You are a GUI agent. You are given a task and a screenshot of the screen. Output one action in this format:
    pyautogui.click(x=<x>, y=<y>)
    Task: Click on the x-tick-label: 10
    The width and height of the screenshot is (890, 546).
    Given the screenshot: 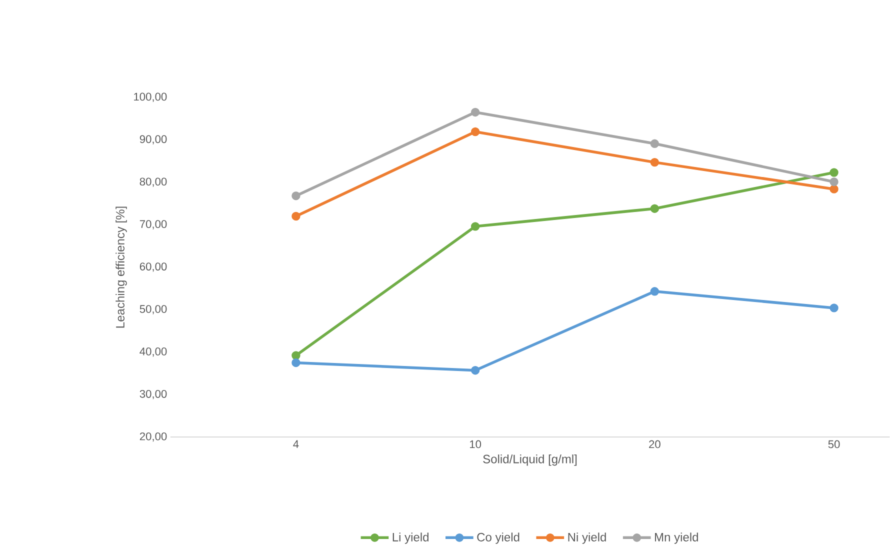 What is the action you would take?
    pyautogui.click(x=476, y=444)
    